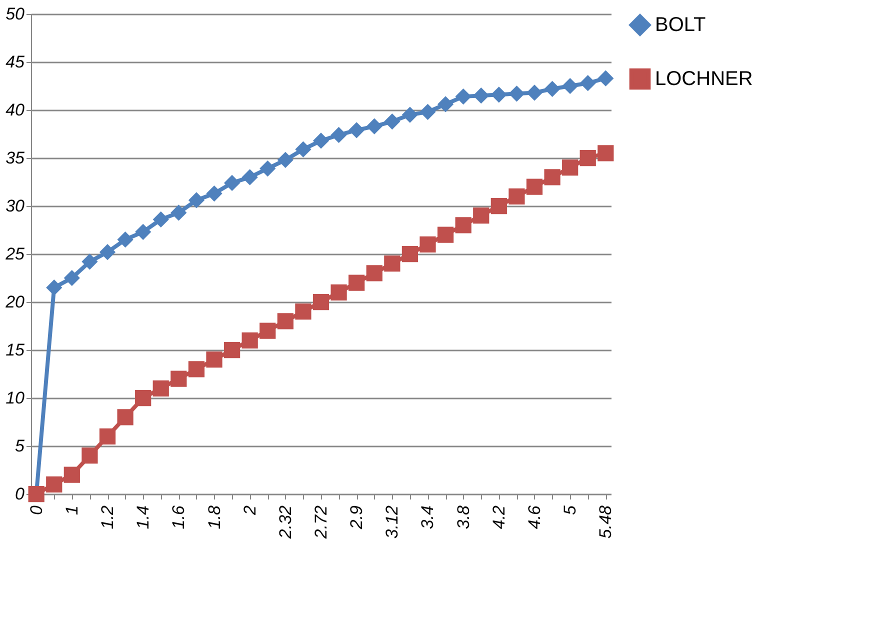 This screenshot has height=638, width=873. What do you see at coordinates (178, 517) in the screenshot?
I see `x-tick-label: 1.6` at bounding box center [178, 517].